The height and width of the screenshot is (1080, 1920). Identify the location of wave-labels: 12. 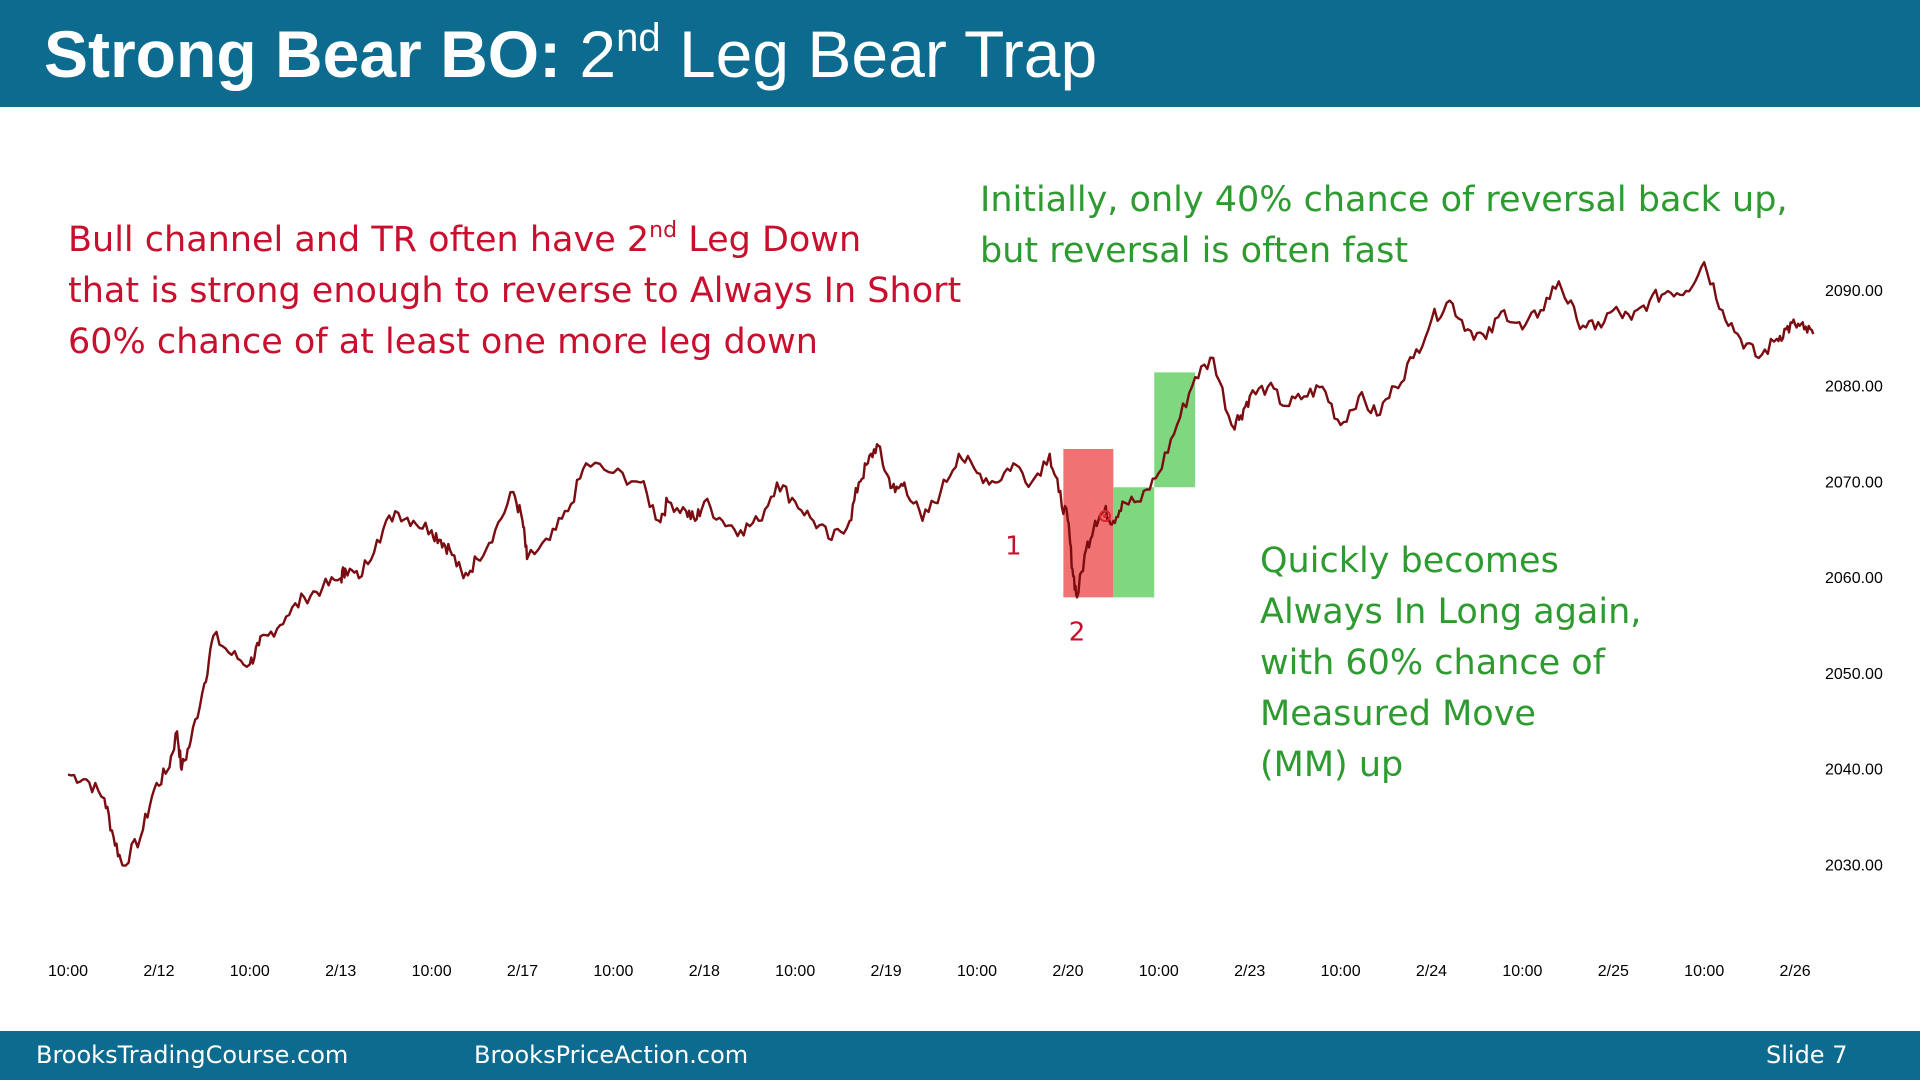
(1045, 589).